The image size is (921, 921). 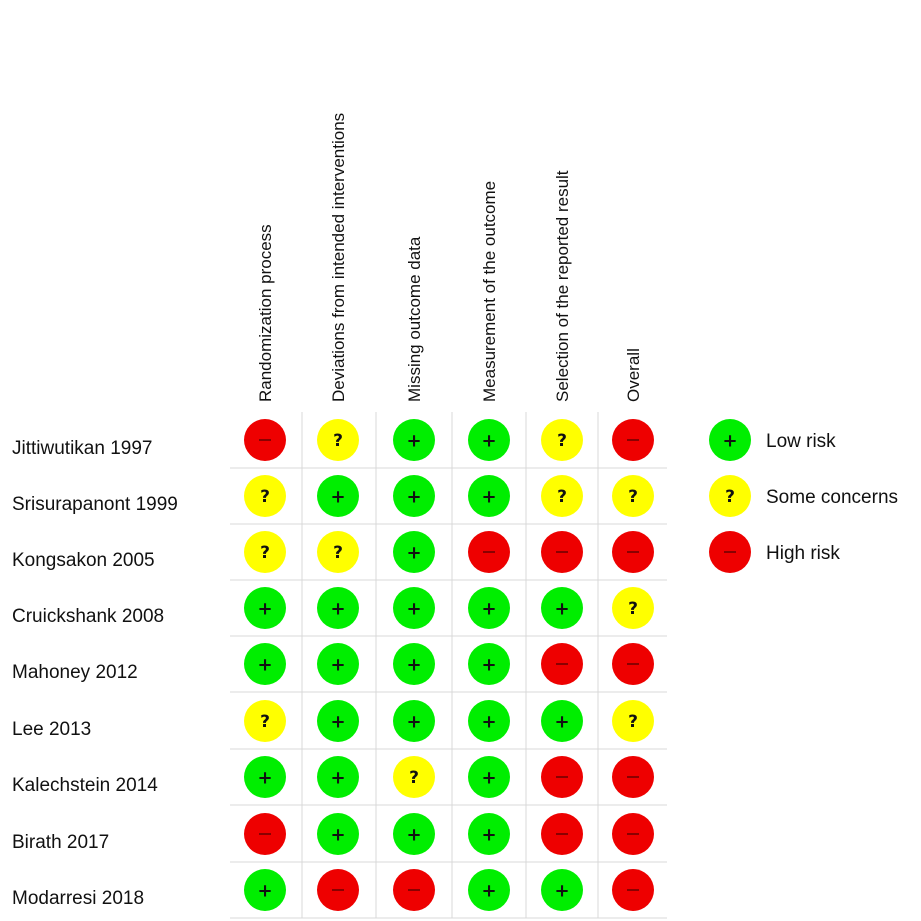 I want to click on legend-marker: ?, so click(x=730, y=496).